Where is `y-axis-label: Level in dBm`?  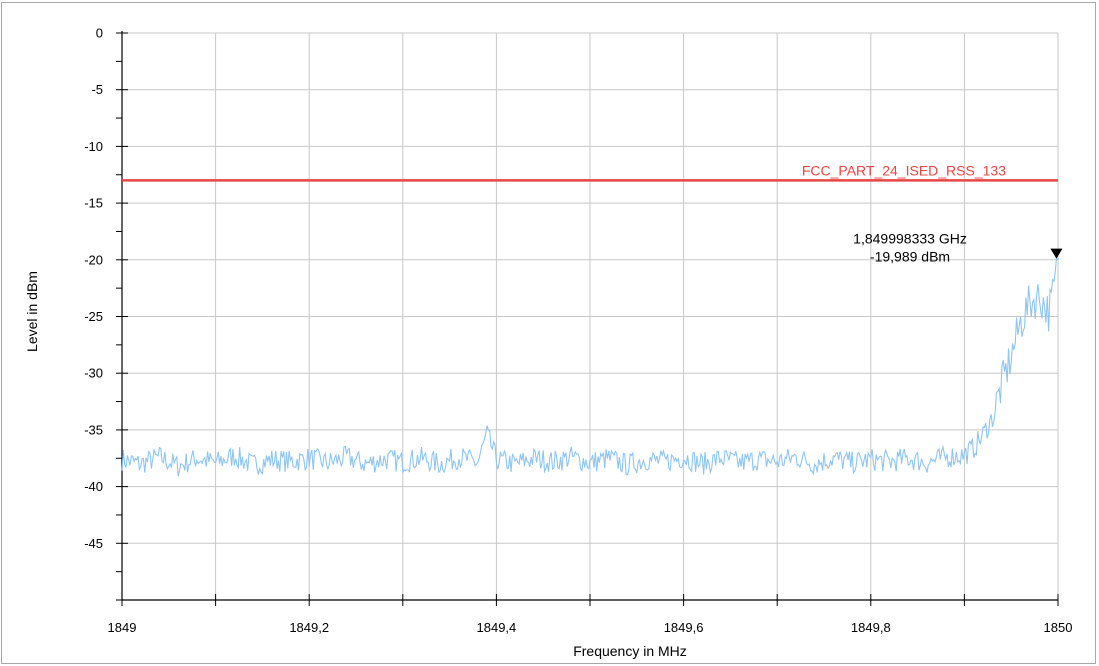 y-axis-label: Level in dBm is located at coordinates (32, 311).